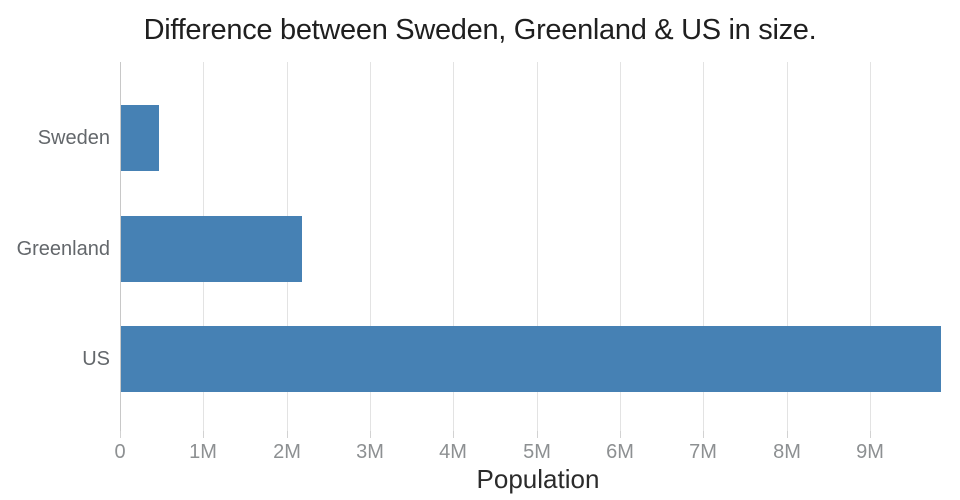 This screenshot has width=960, height=500. Describe the element at coordinates (703, 452) in the screenshot. I see `x-tick-label-7m: 7M` at that location.